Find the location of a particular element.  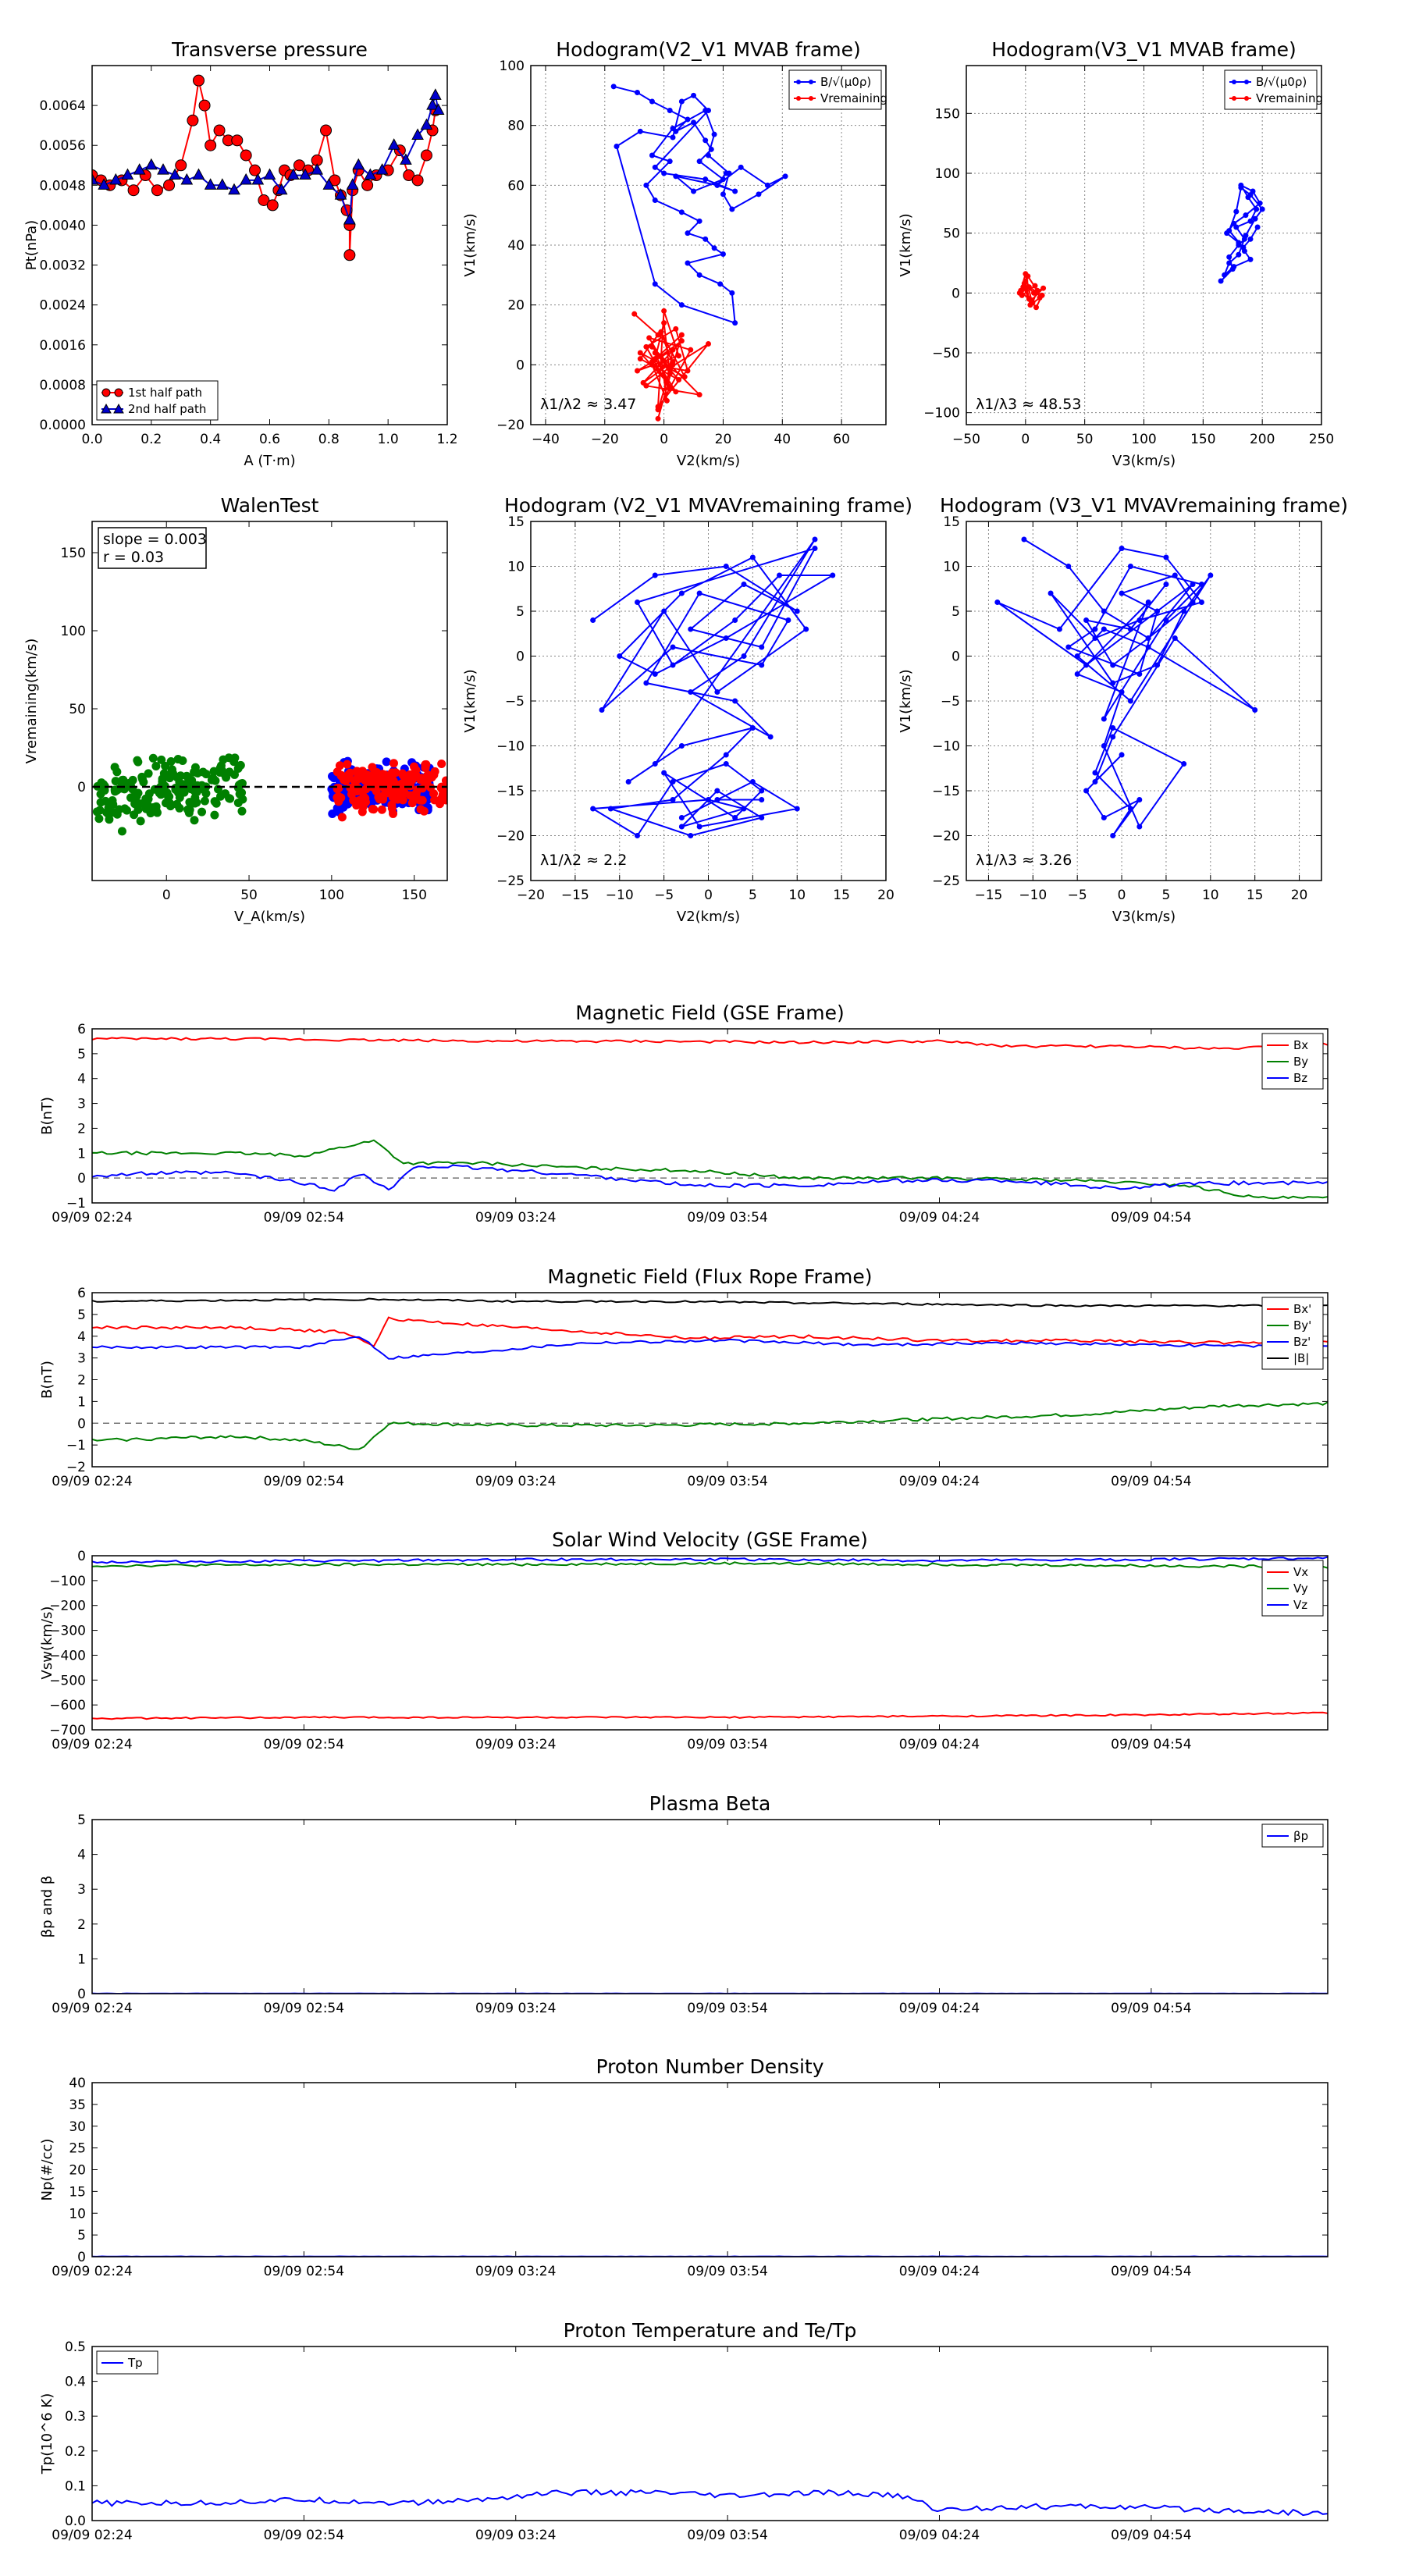

x-tick-label: 09/09 02:54 is located at coordinates (304, 1481).